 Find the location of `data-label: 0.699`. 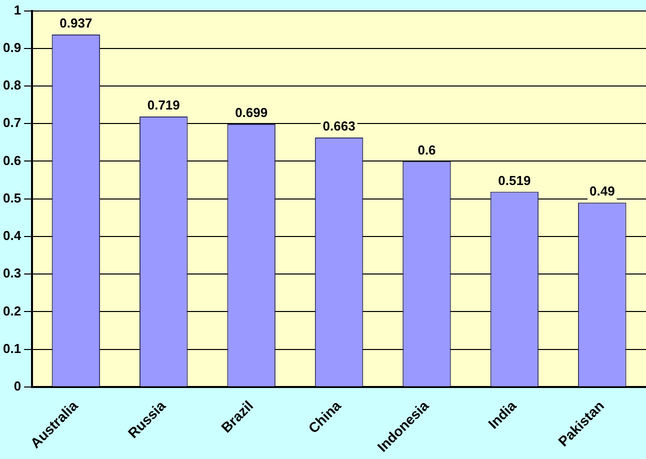

data-label: 0.699 is located at coordinates (251, 112).